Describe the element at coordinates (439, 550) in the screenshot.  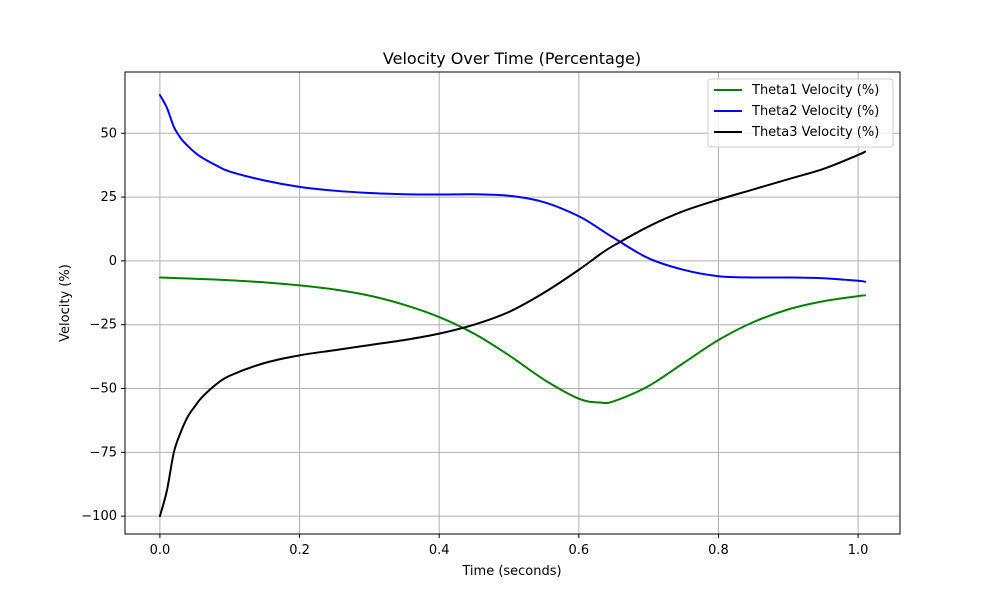
I see `x-tick-label: 0.4` at that location.